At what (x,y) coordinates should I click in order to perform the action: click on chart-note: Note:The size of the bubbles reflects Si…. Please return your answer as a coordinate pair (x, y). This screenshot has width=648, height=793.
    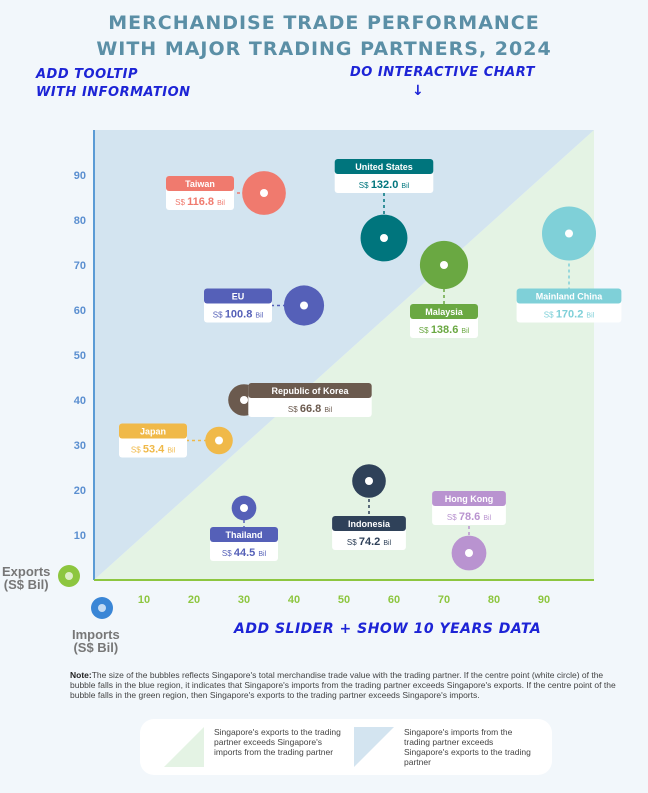
    Looking at the image, I should click on (343, 685).